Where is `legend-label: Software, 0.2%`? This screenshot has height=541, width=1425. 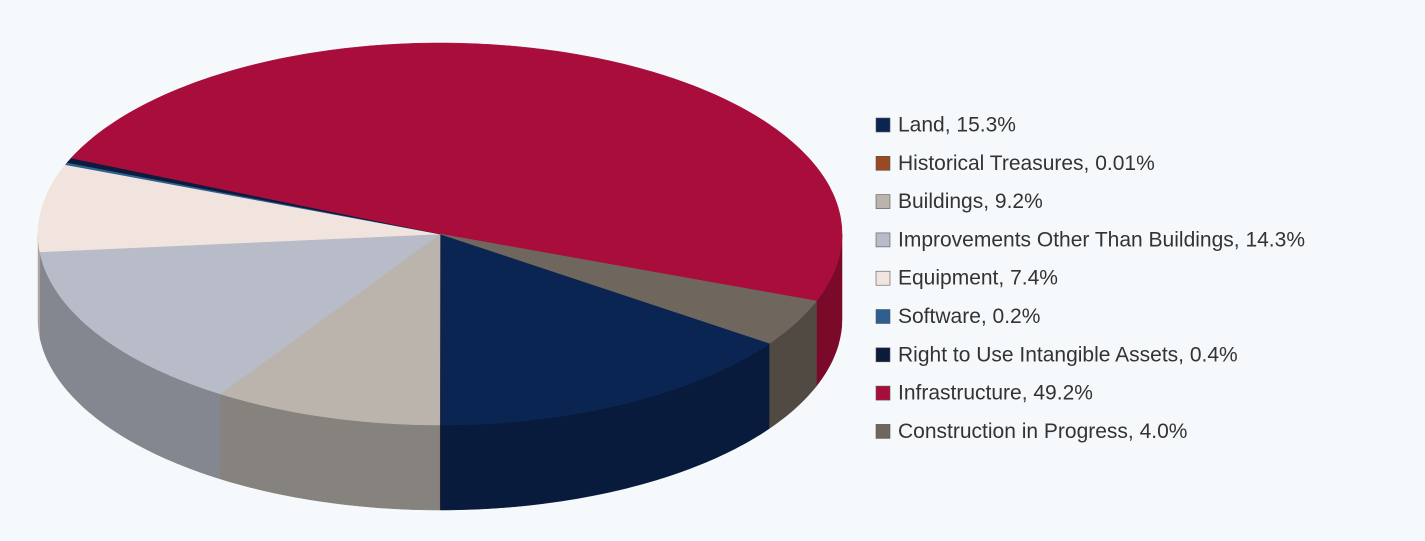 legend-label: Software, 0.2% is located at coordinates (969, 316).